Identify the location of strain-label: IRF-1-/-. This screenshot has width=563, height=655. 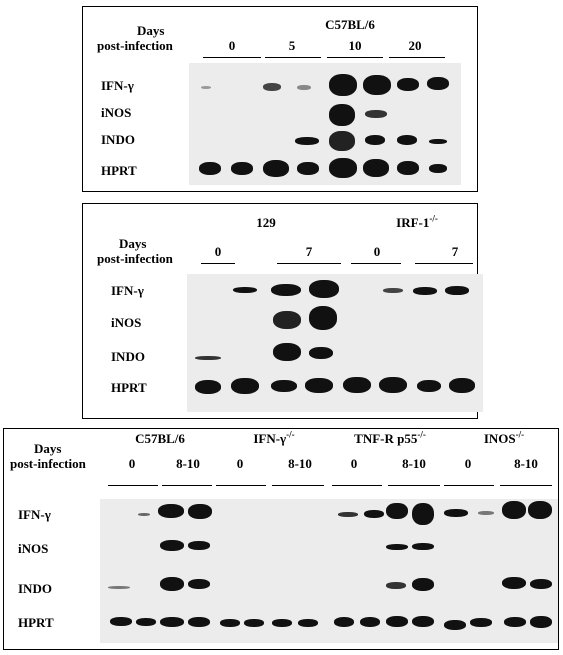
(417, 221).